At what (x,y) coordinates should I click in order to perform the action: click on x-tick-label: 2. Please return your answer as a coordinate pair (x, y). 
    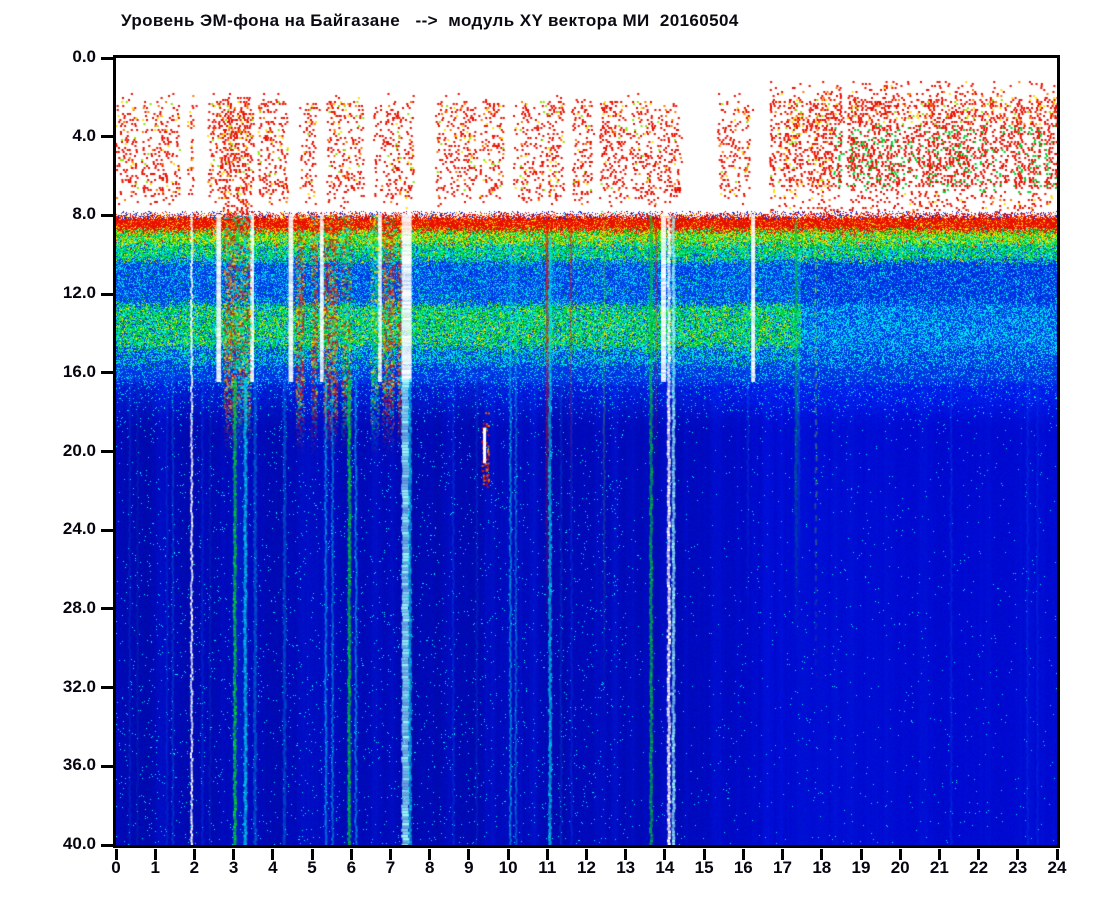
    Looking at the image, I should click on (194, 867).